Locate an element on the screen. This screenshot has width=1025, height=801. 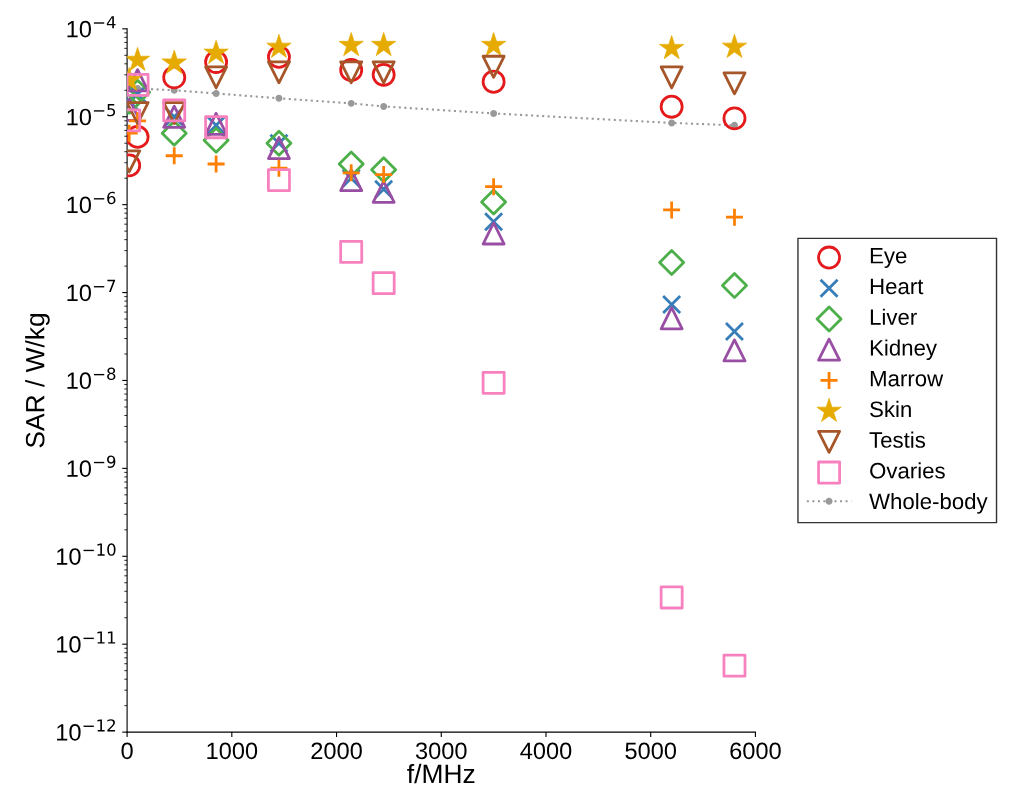
y-tick-label: 10$^{−5}$ is located at coordinates (91, 115).